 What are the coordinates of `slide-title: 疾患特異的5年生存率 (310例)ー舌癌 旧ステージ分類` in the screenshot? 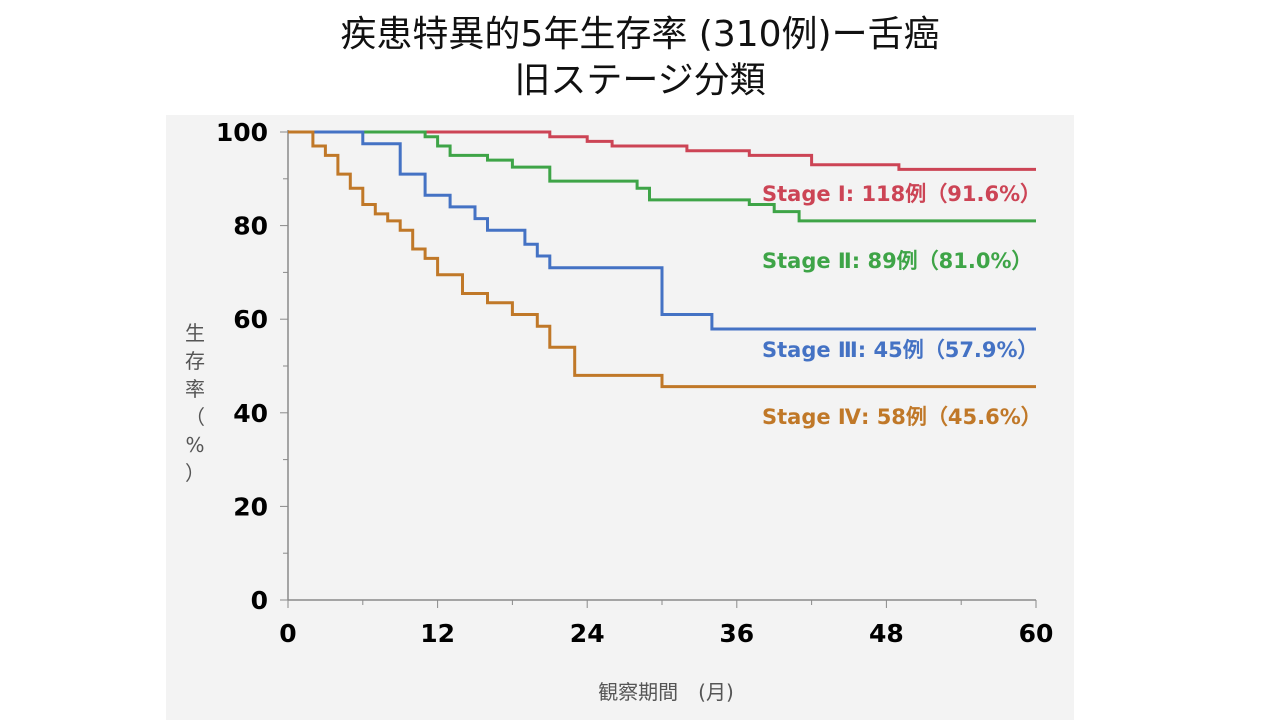 It's located at (640, 58).